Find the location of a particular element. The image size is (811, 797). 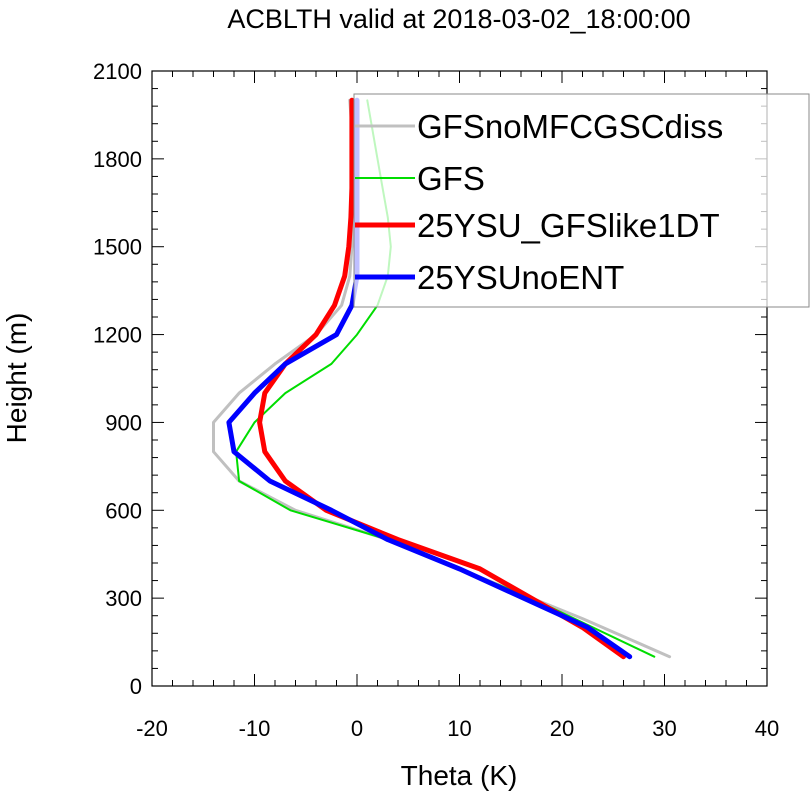

y-tick-label: 1200 is located at coordinates (117, 335).